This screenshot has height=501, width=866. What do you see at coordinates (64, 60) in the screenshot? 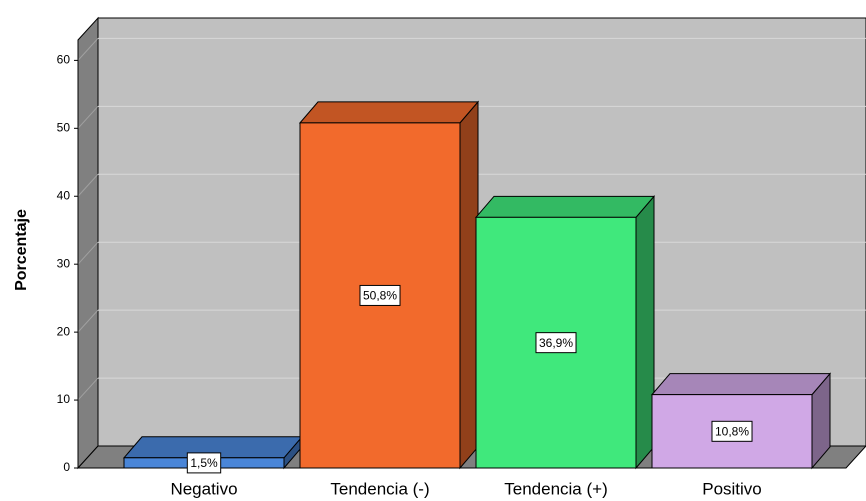
I see `y-tick-label: 60` at bounding box center [64, 60].